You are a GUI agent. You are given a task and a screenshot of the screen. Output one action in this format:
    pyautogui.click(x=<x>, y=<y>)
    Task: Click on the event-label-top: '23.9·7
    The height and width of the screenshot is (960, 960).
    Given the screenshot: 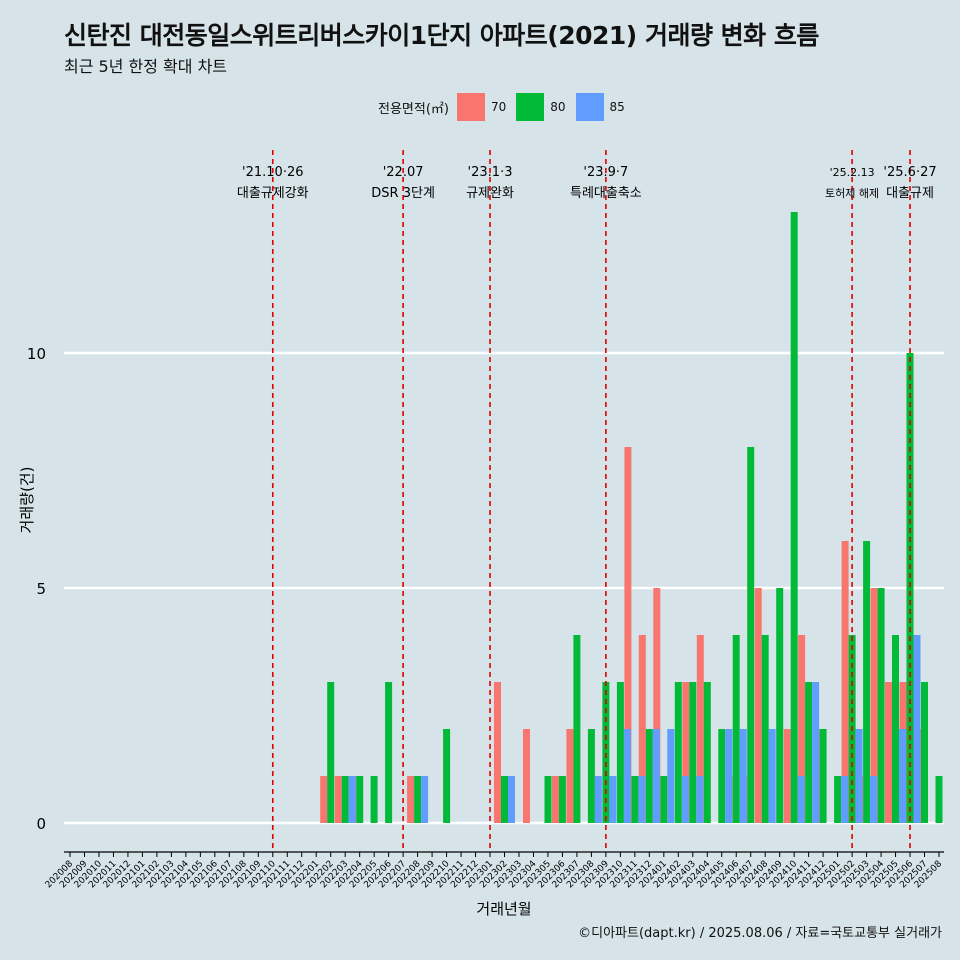 What is the action you would take?
    pyautogui.click(x=605, y=172)
    